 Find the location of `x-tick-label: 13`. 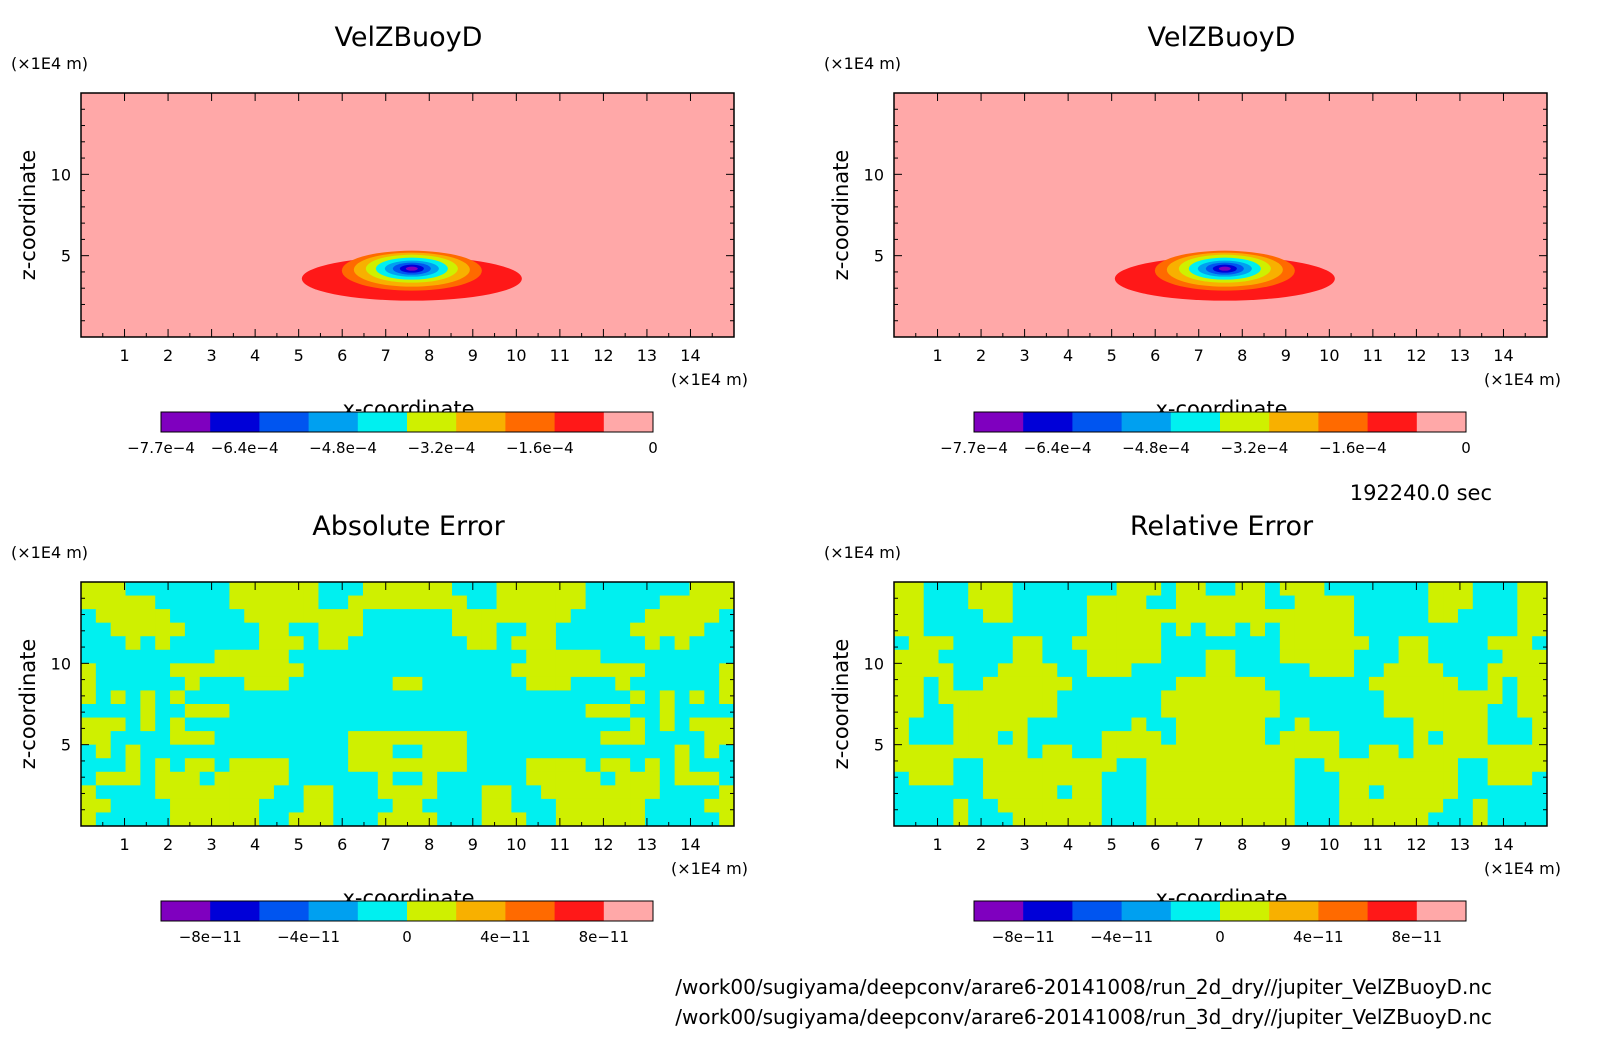

x-tick-label: 13 is located at coordinates (1460, 355).